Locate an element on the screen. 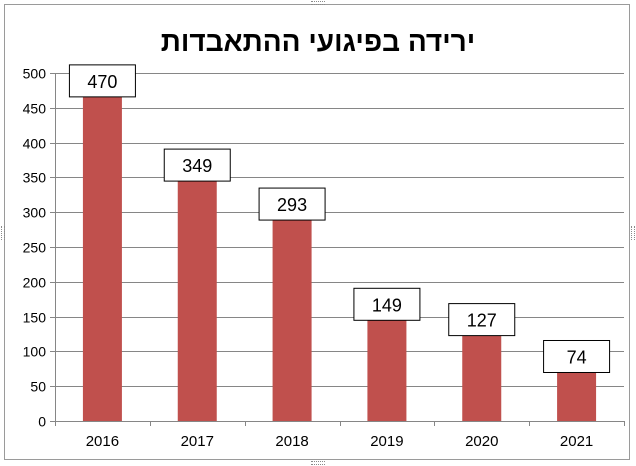 This screenshot has width=636, height=466. y-tick-label: 150 is located at coordinates (35, 318).